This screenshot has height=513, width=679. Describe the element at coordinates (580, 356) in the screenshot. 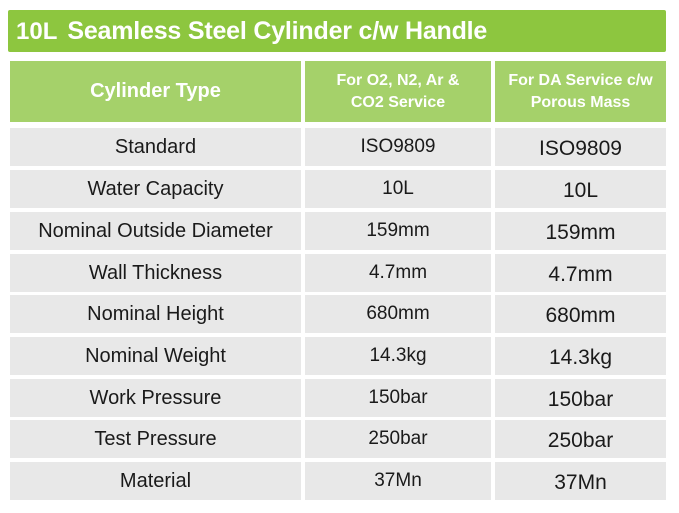

I see `row-da-value: 14.3kg` at that location.